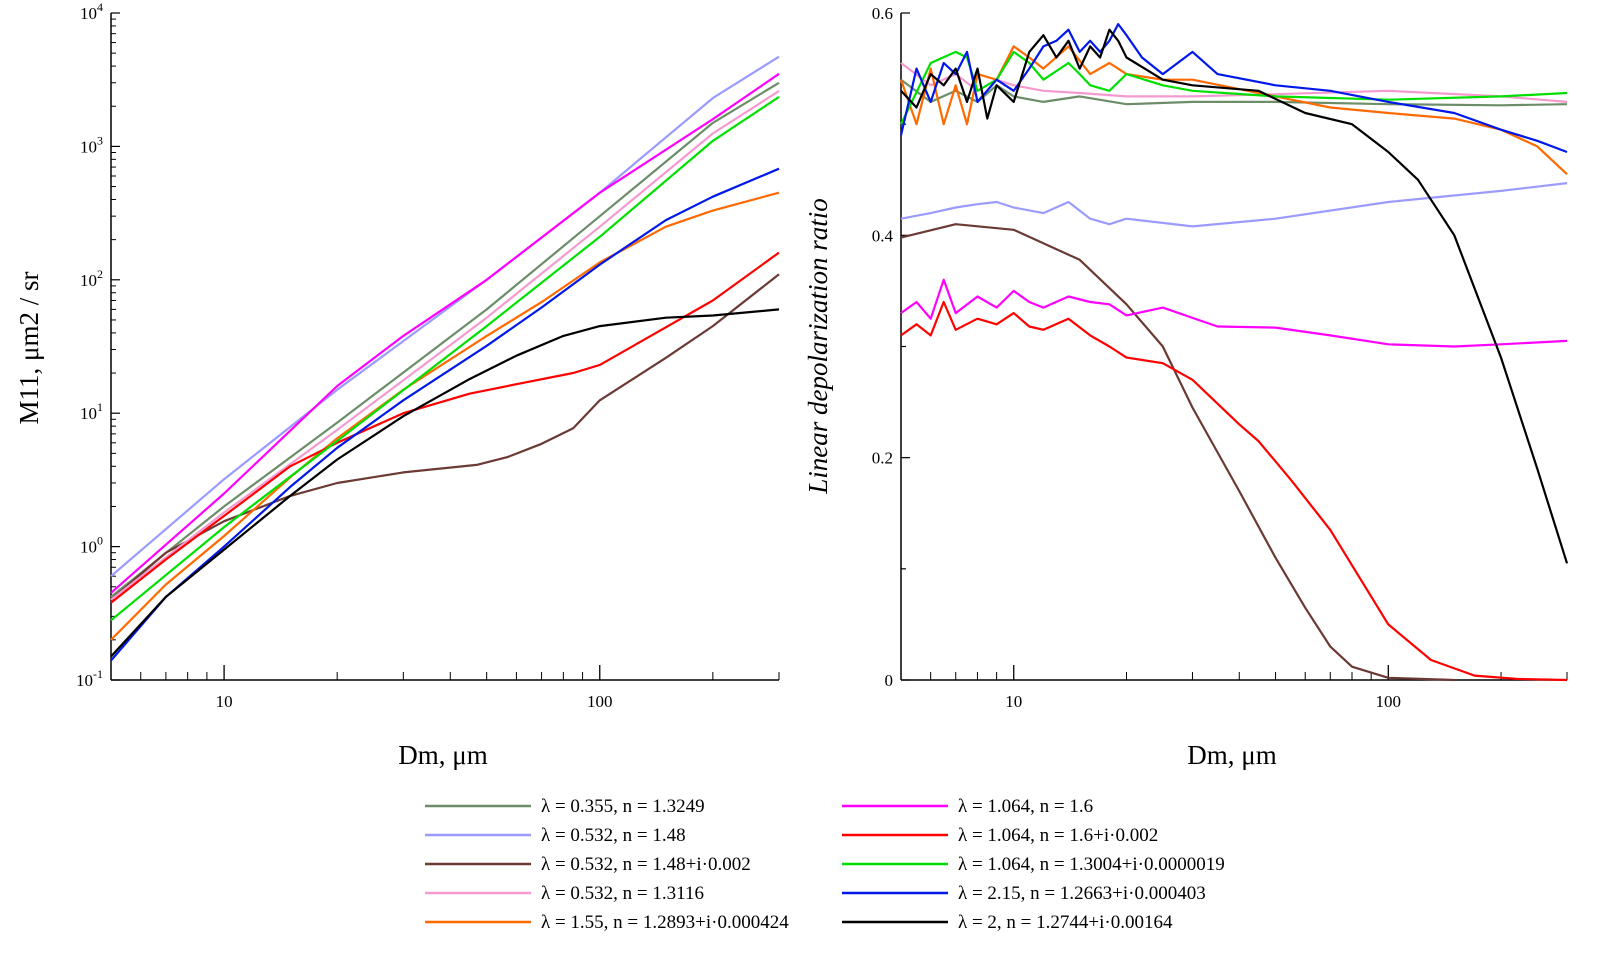 The width and height of the screenshot is (1597, 965). I want to click on legend-label: λ = 2, n = 1.2744+i·0.00164, so click(1065, 922).